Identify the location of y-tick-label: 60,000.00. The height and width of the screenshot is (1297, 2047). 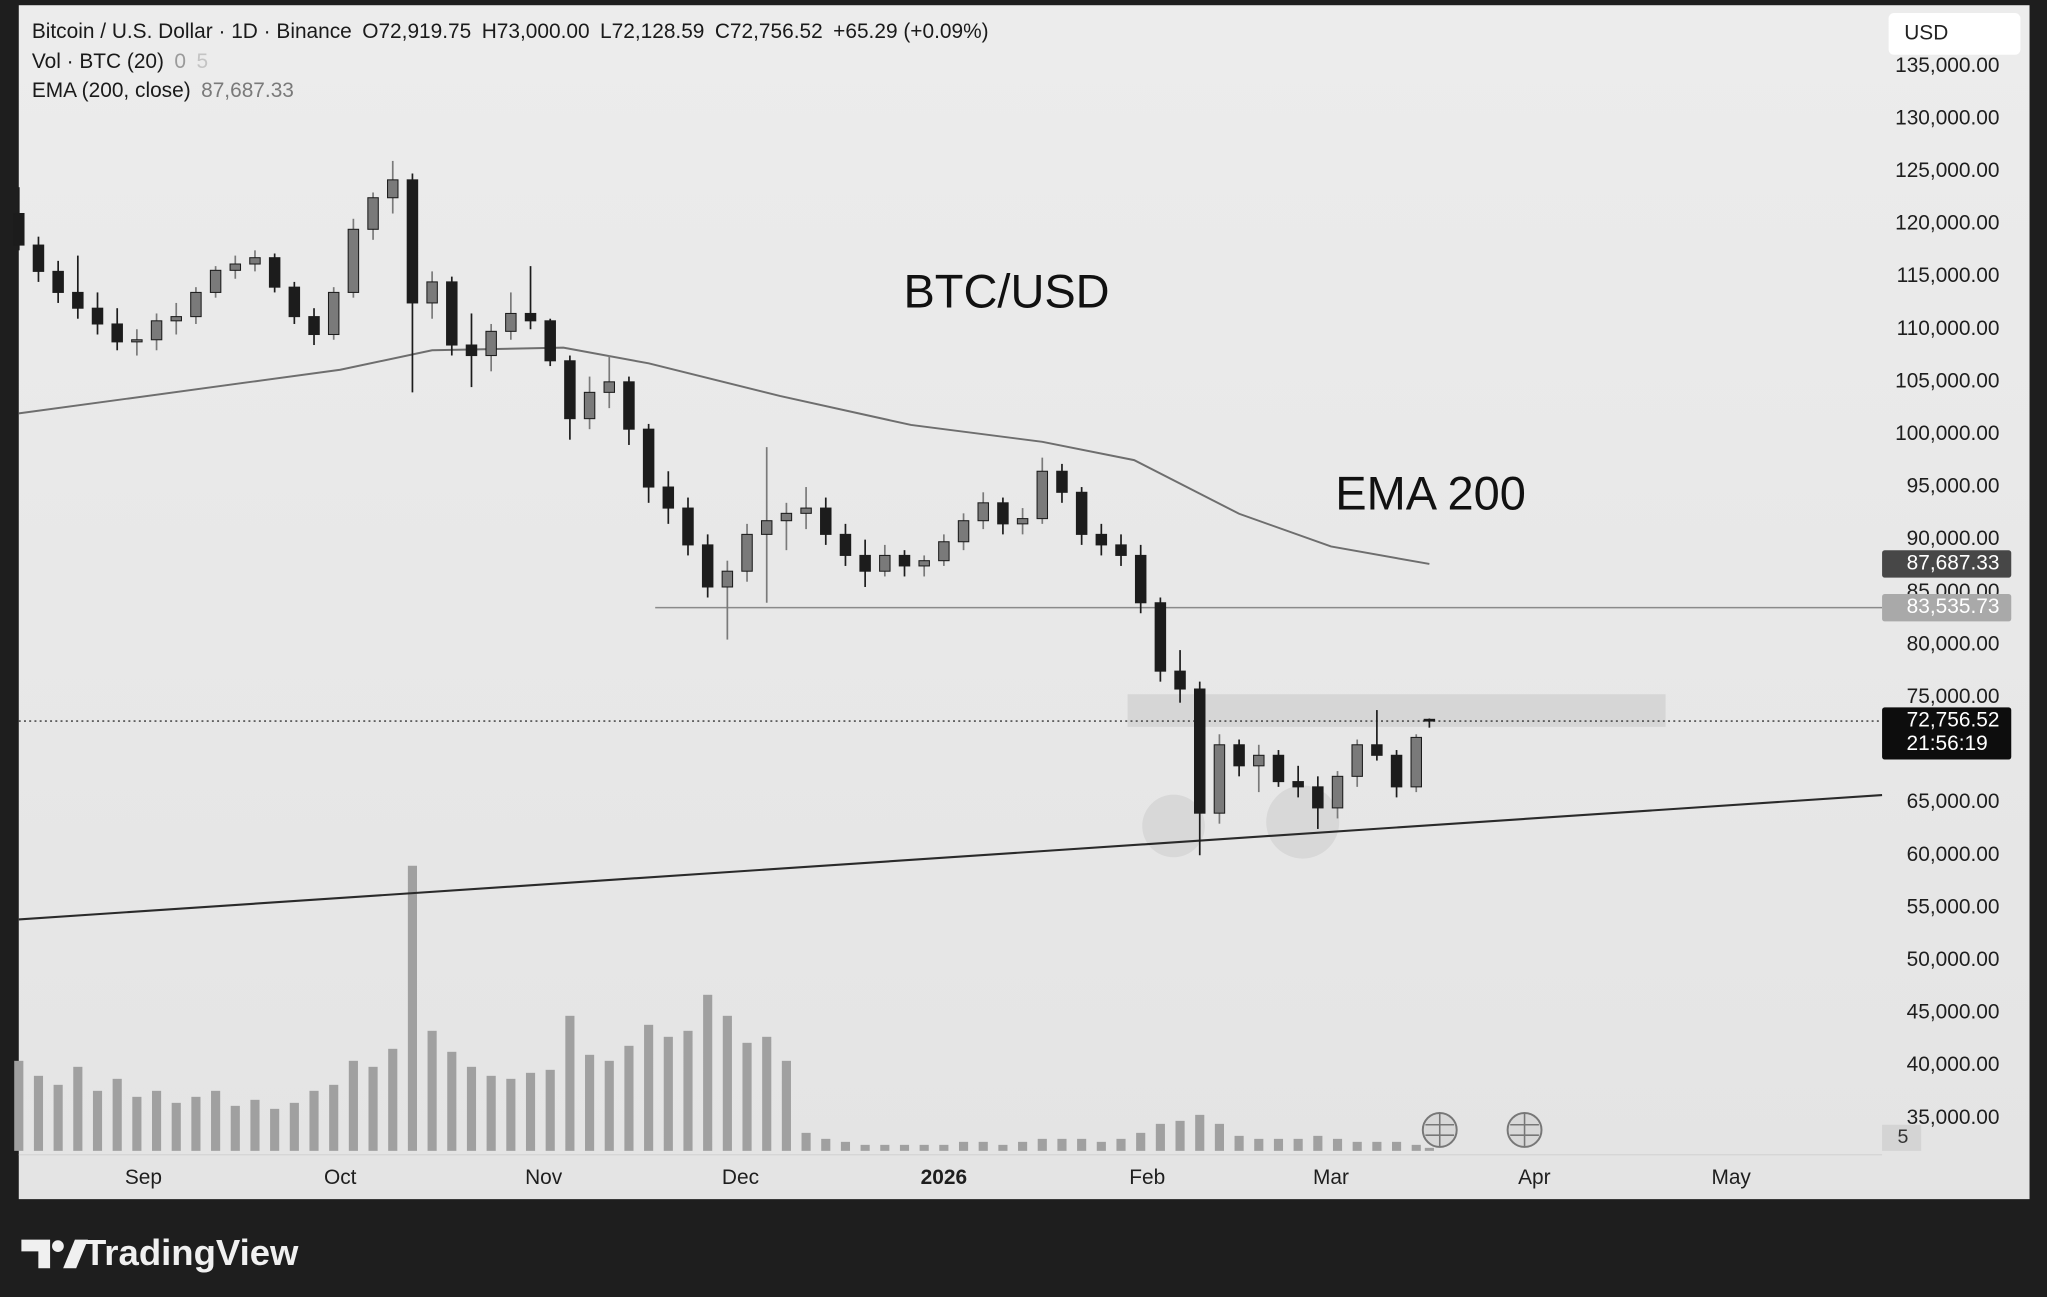
(1953, 854).